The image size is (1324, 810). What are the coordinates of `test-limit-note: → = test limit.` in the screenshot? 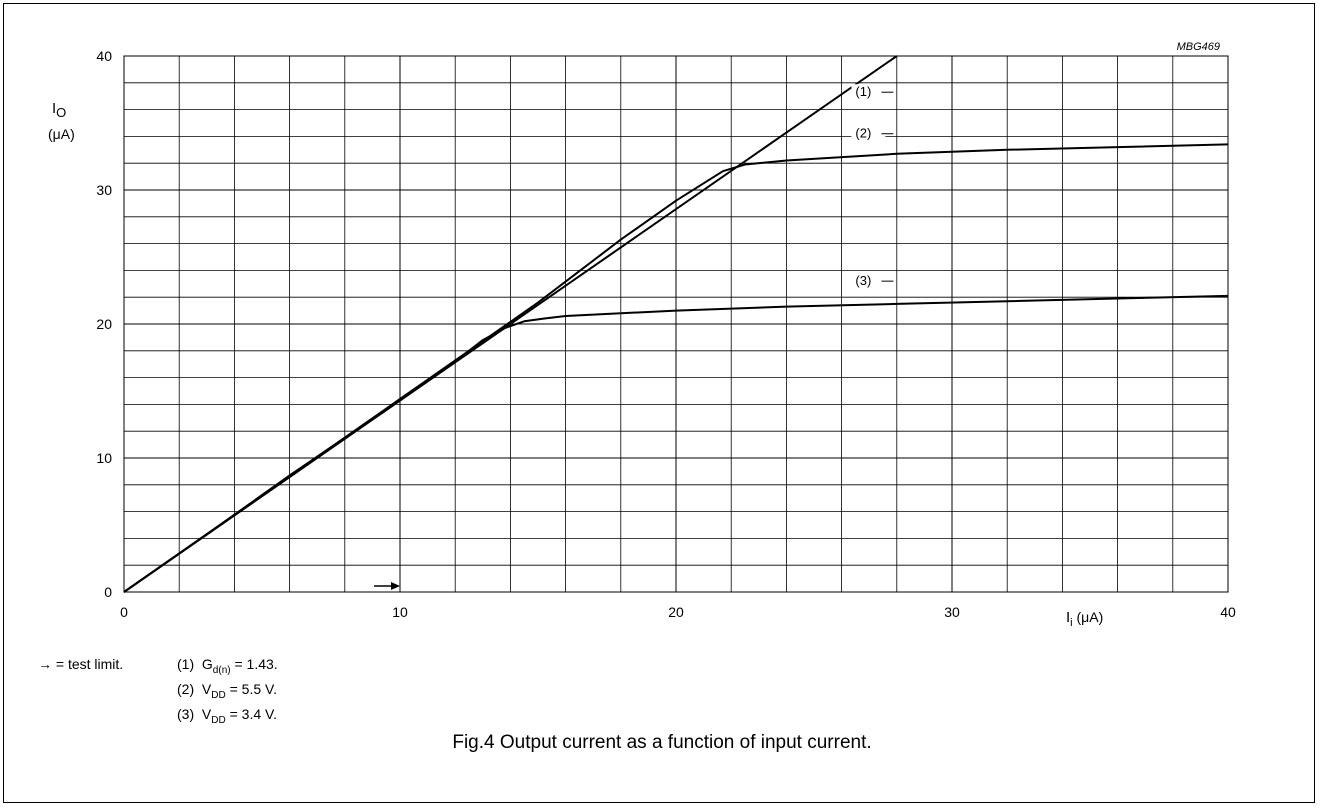 It's located at (80, 664).